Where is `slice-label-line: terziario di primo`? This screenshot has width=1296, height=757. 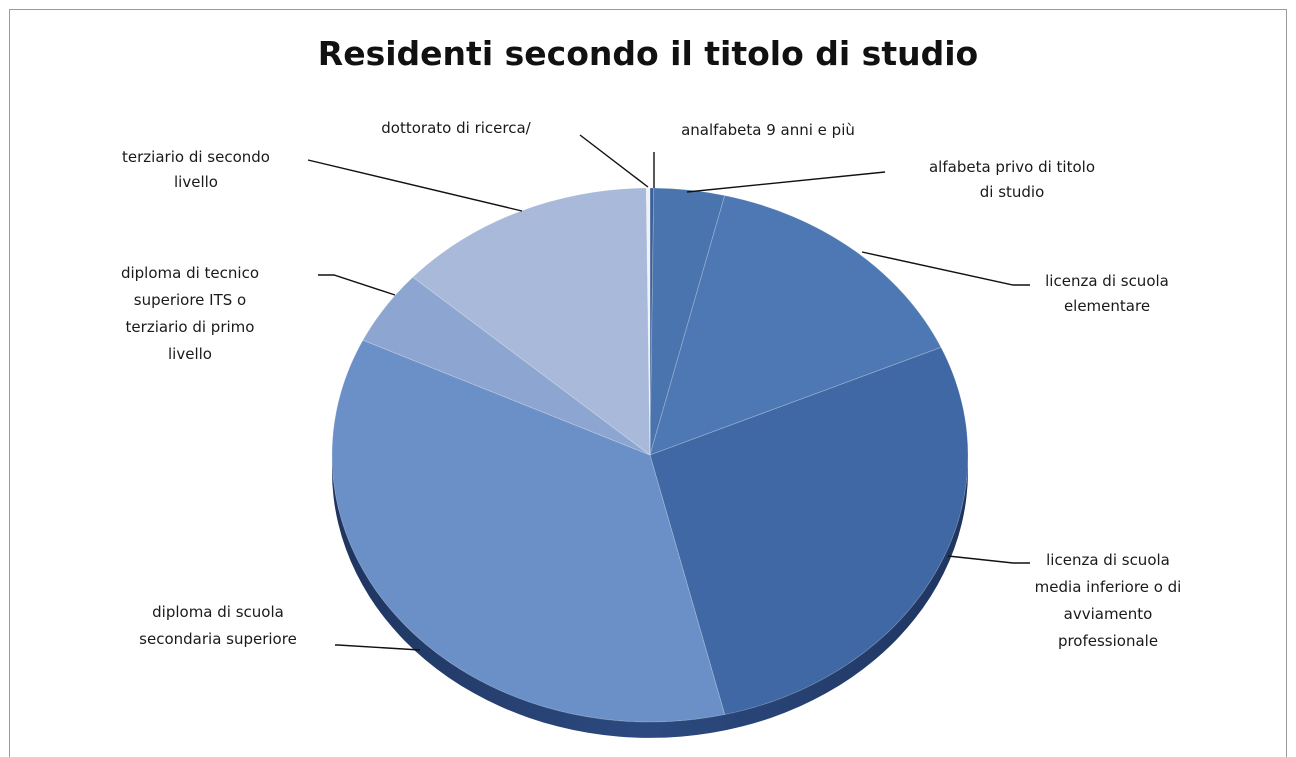 slice-label-line: terziario di primo is located at coordinates (190, 327).